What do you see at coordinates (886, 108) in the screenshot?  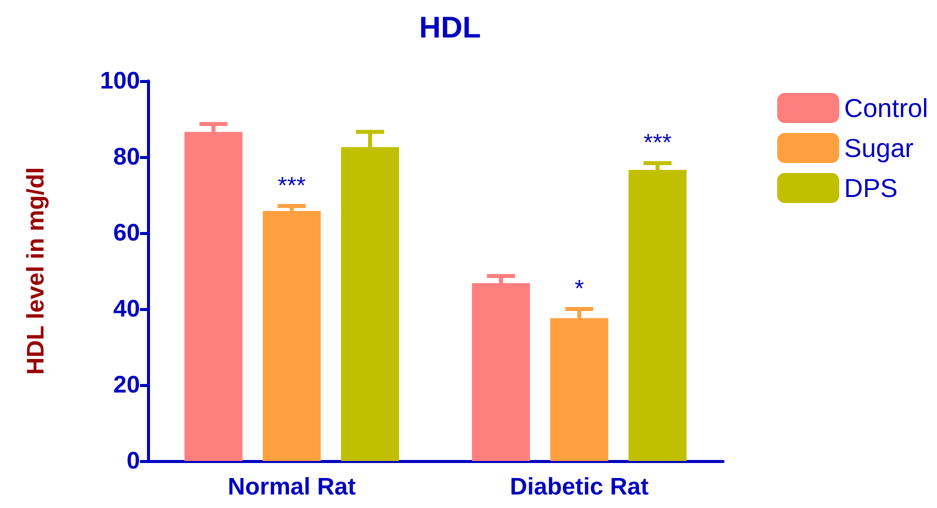 I see `legend-label: Control` at bounding box center [886, 108].